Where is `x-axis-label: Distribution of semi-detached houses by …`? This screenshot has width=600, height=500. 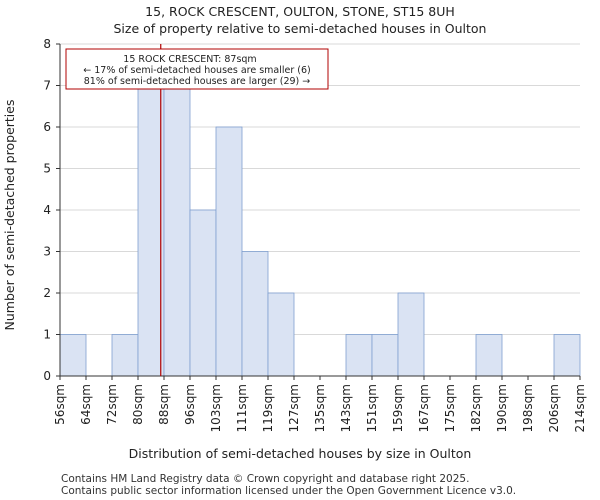 x-axis-label: Distribution of semi-detached houses by … is located at coordinates (300, 453).